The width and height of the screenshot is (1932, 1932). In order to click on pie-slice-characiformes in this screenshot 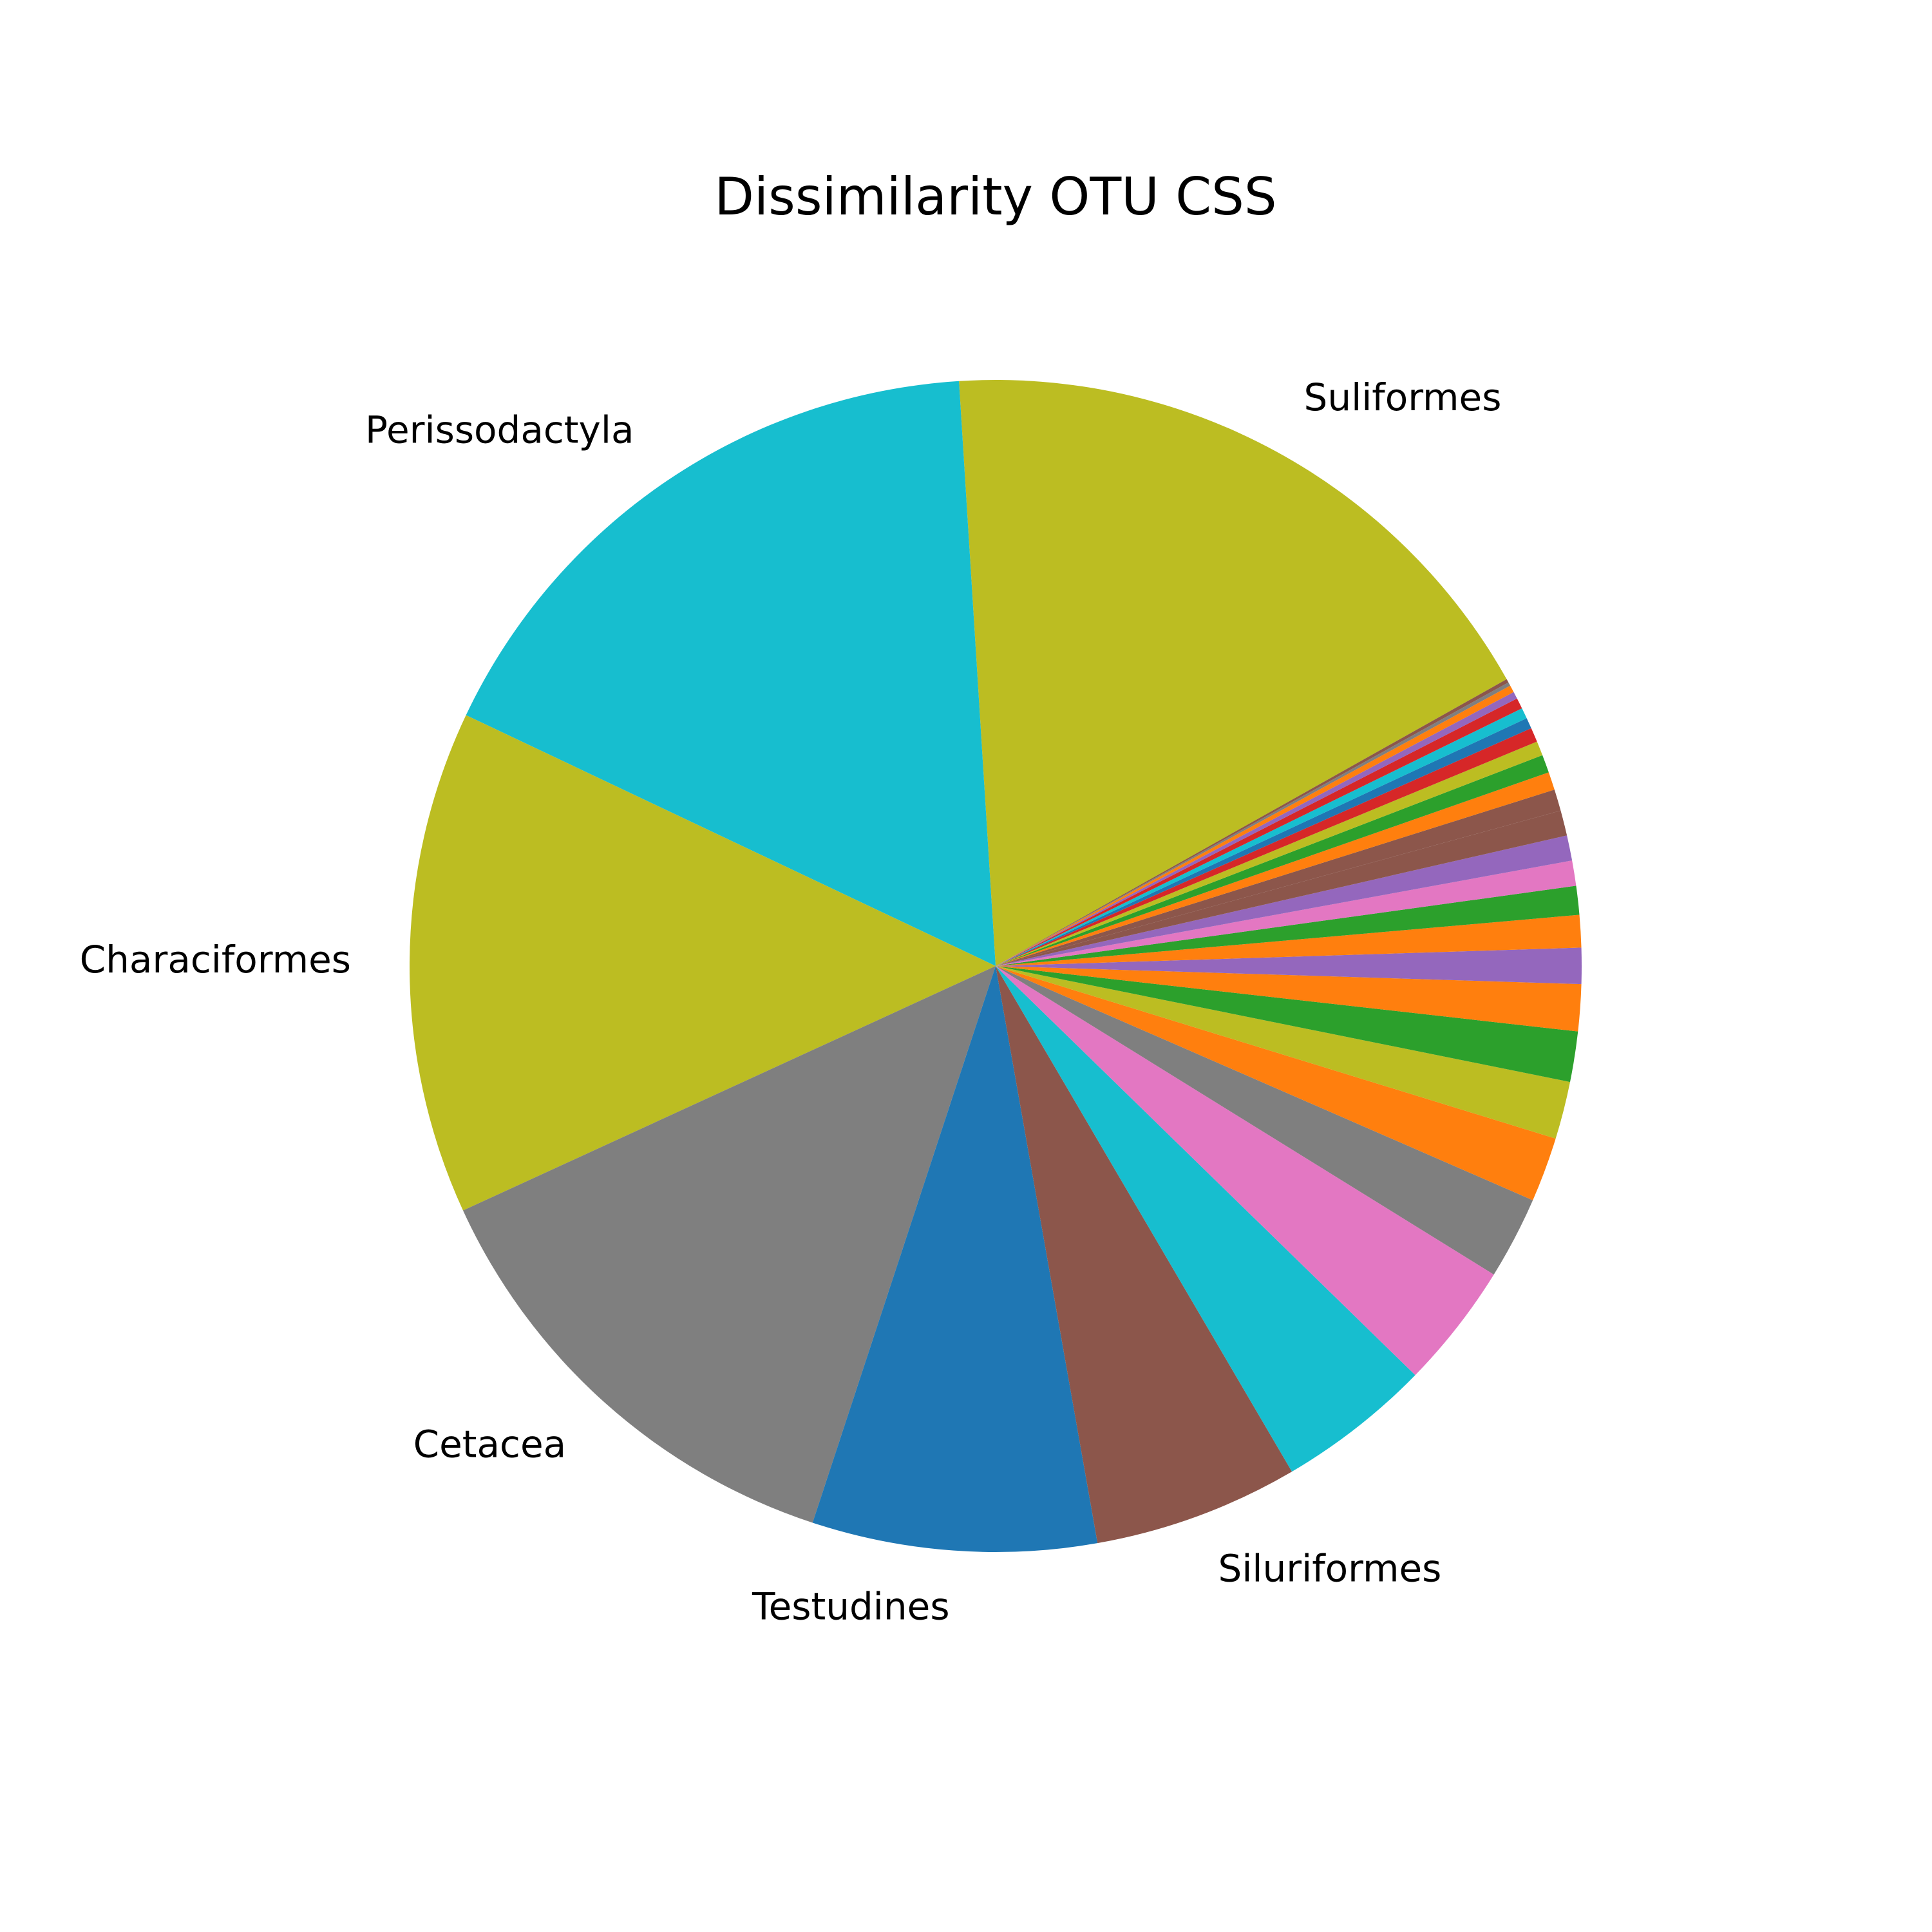, I will do `click(703, 963)`.